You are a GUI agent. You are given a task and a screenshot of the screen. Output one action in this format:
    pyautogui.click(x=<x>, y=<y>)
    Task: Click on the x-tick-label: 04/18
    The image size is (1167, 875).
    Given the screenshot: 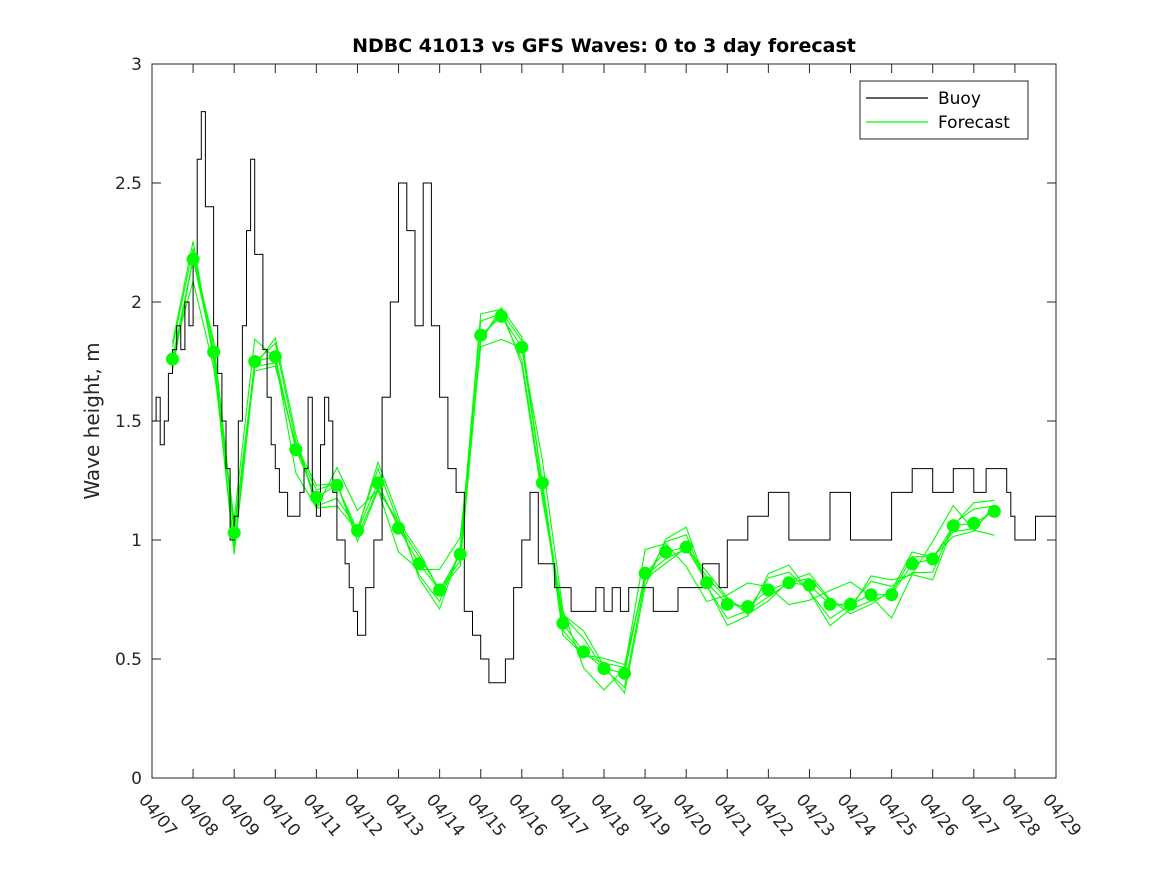 What is the action you would take?
    pyautogui.click(x=609, y=815)
    